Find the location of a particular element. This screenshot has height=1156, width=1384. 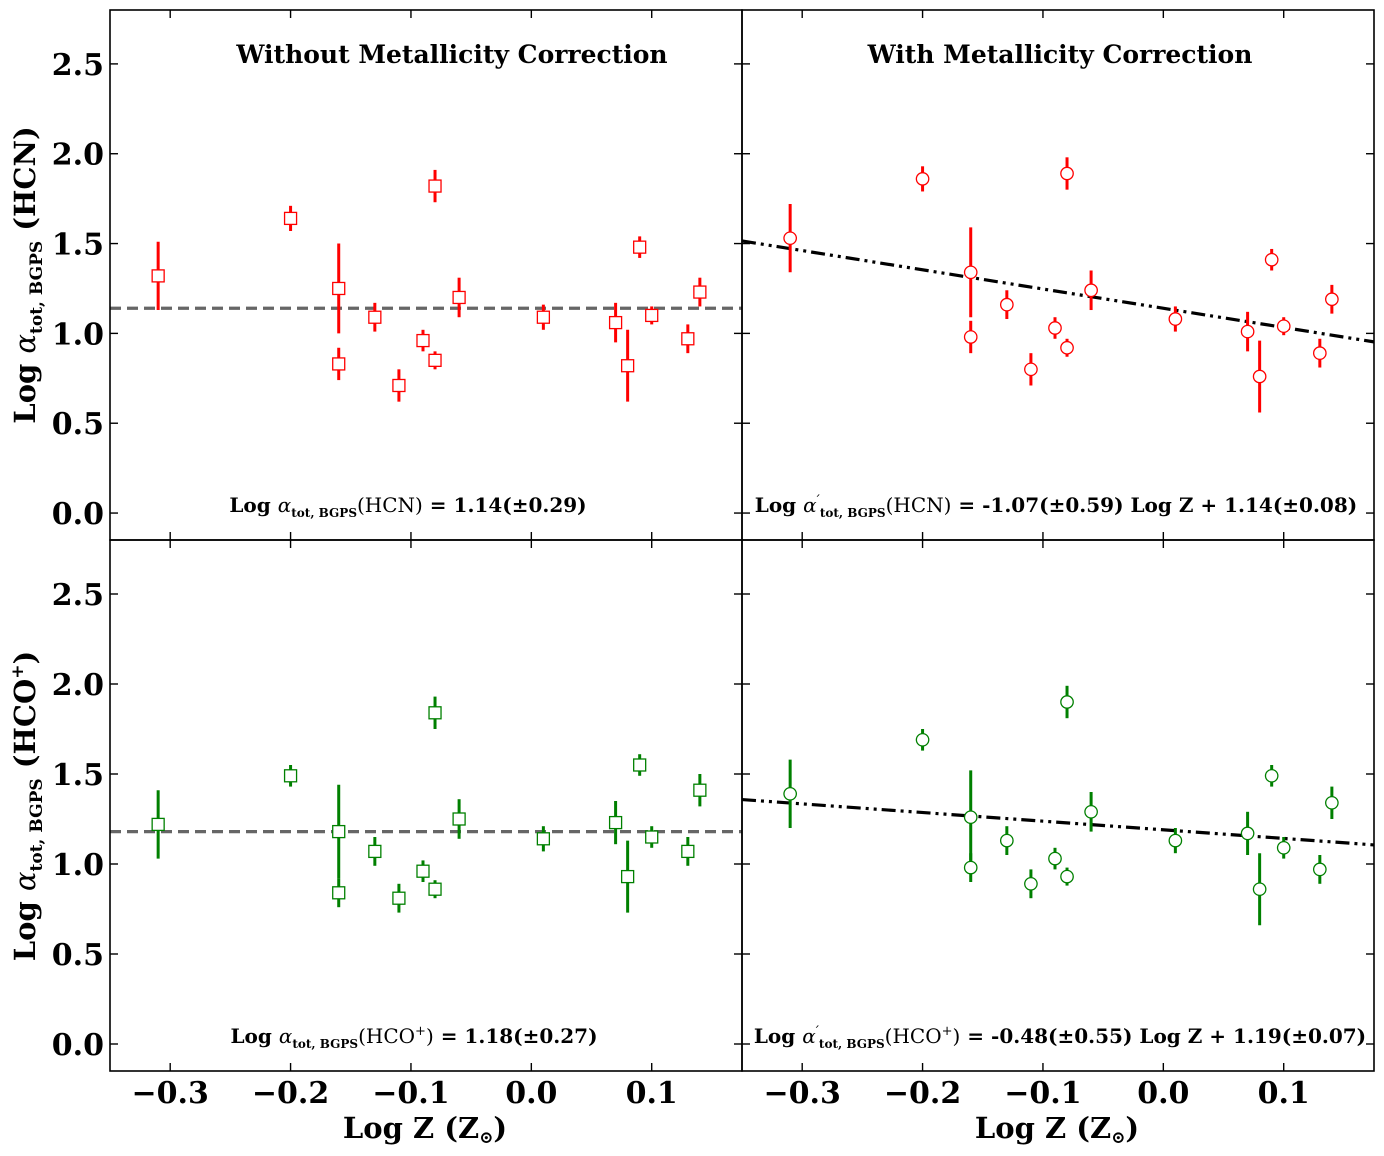

equation-hcn-uncorrected: Log αtot, BGPS(HCN) = 1.14(±0.29) is located at coordinates (407, 506).